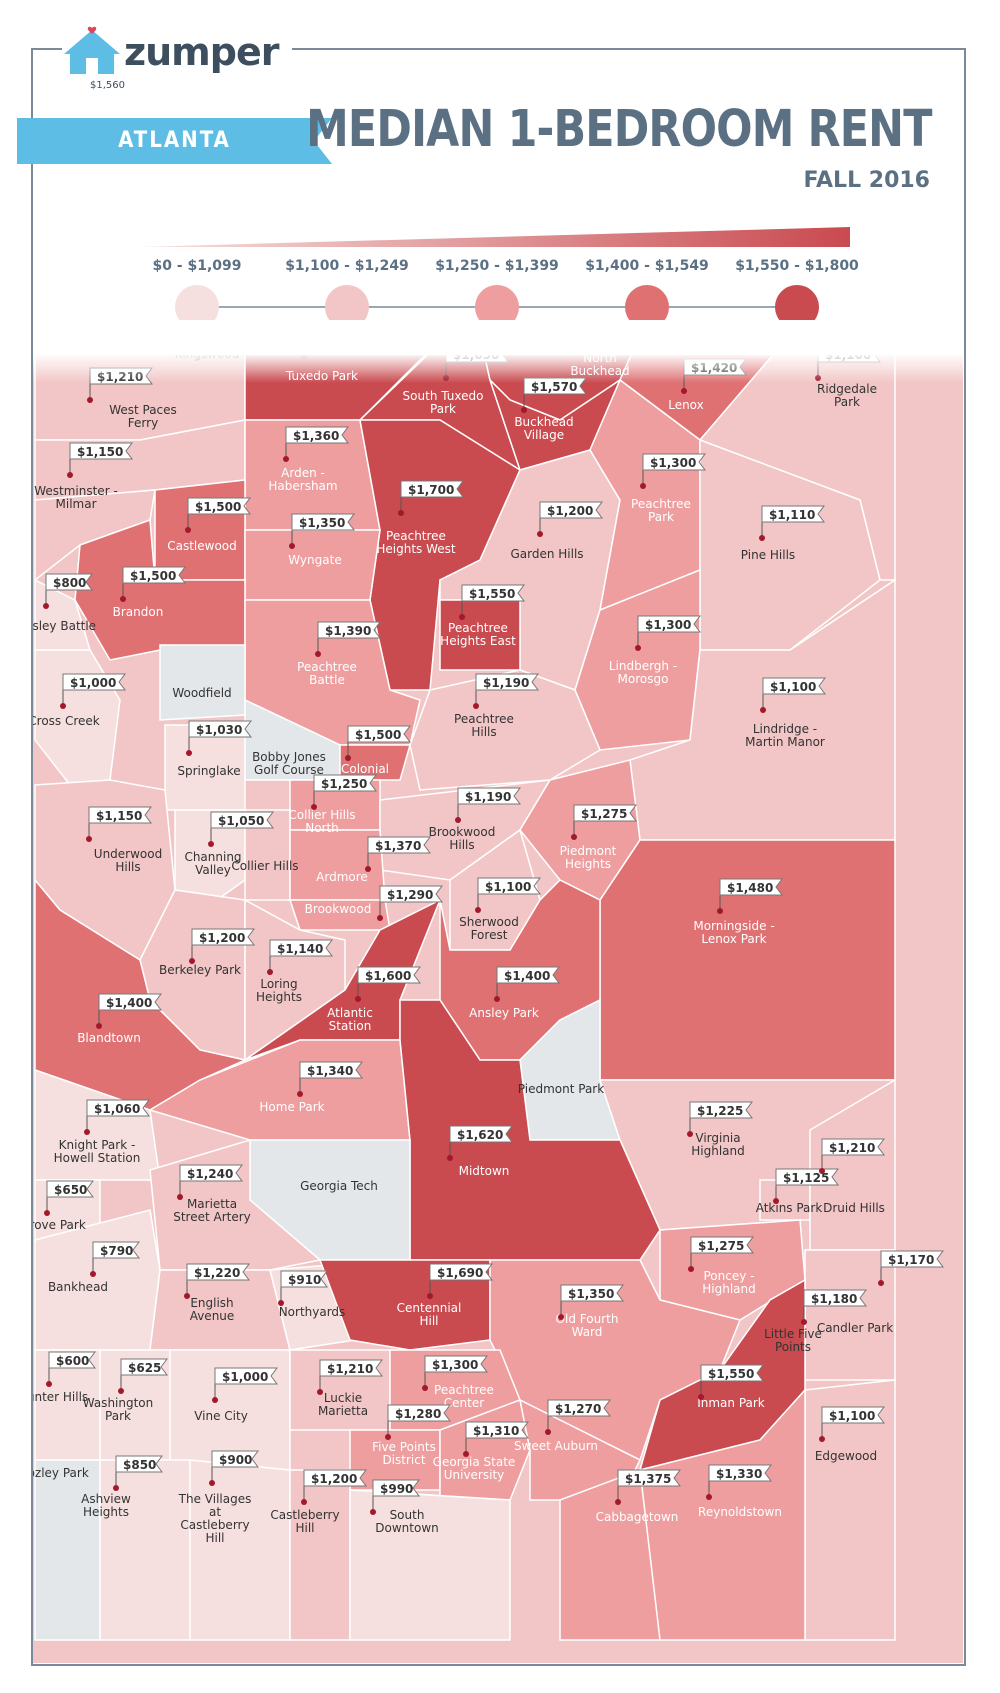 The width and height of the screenshot is (1000, 1693). I want to click on price-flag-five-points-district: $1,280, so click(418, 1422).